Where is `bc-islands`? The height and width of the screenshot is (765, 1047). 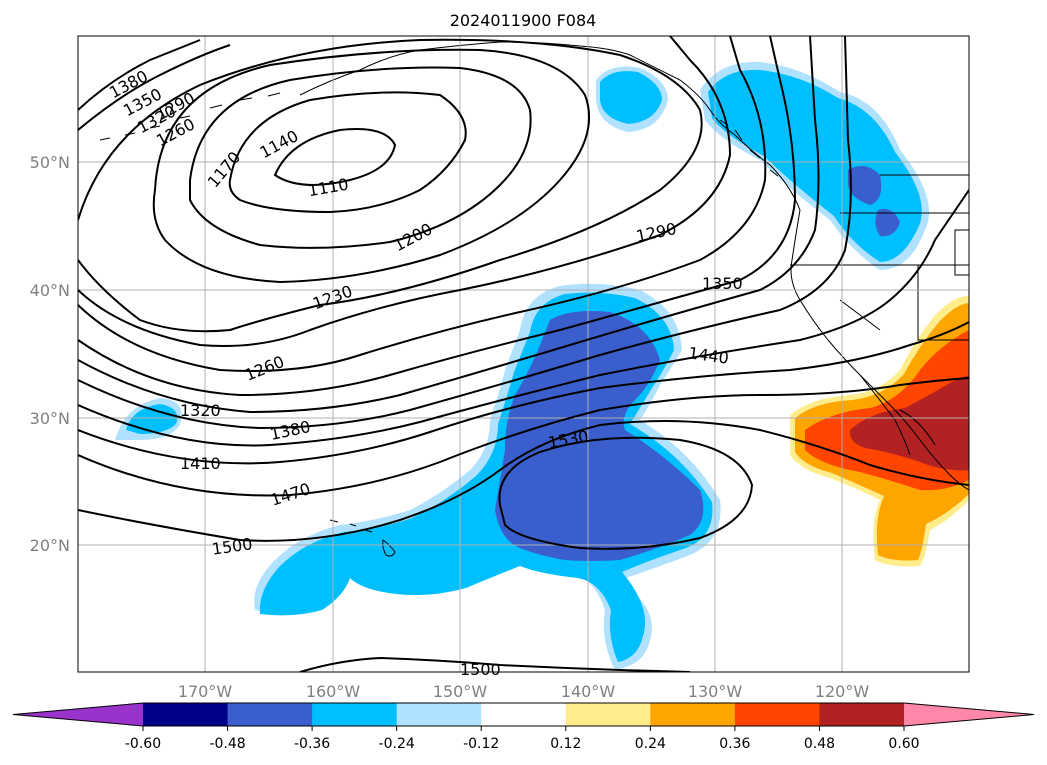
bc-islands is located at coordinates (749, 148).